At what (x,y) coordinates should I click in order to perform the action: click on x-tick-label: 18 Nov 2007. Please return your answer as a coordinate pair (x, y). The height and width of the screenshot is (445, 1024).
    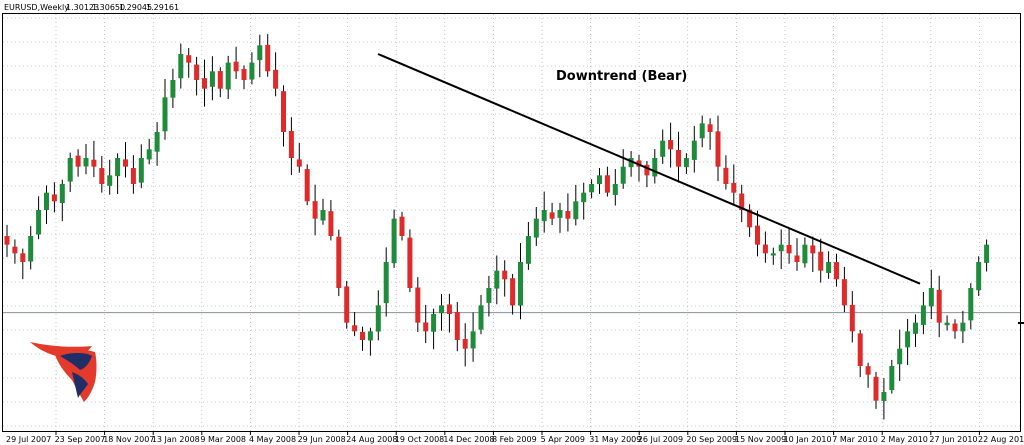
    Looking at the image, I should click on (128, 439).